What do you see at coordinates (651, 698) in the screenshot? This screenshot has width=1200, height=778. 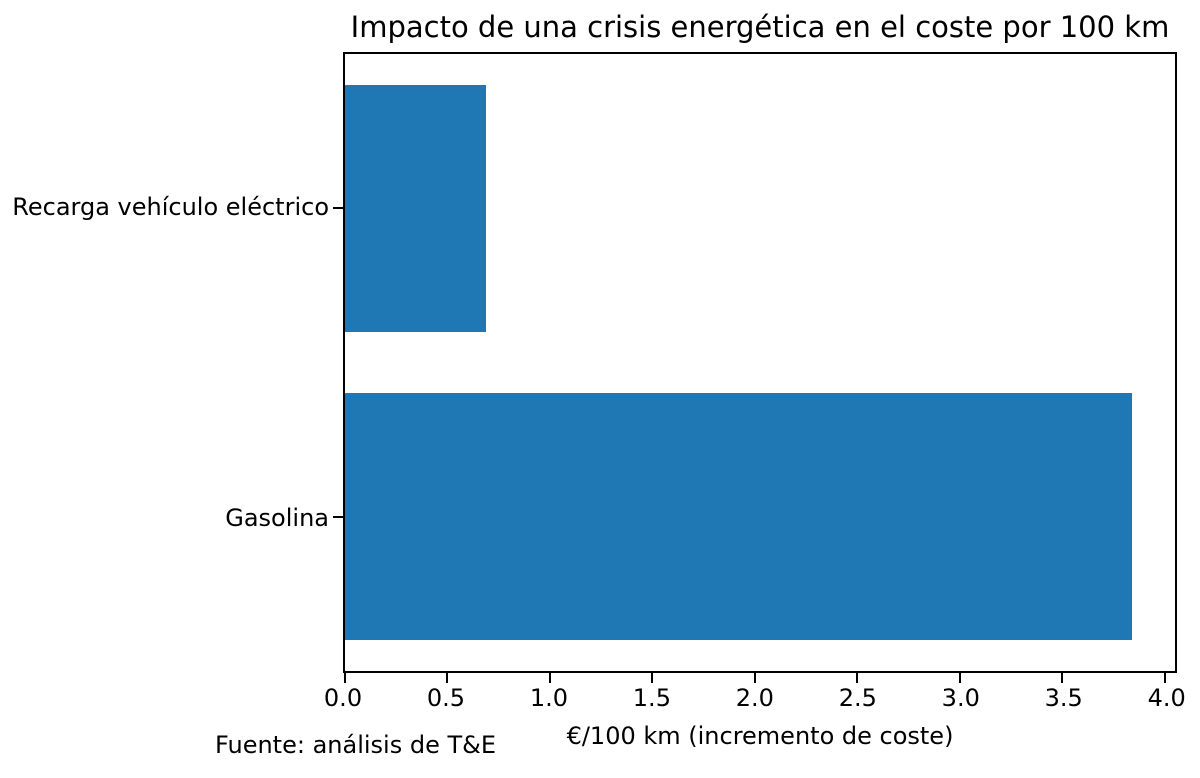 I see `x-tick-label: 1.5` at bounding box center [651, 698].